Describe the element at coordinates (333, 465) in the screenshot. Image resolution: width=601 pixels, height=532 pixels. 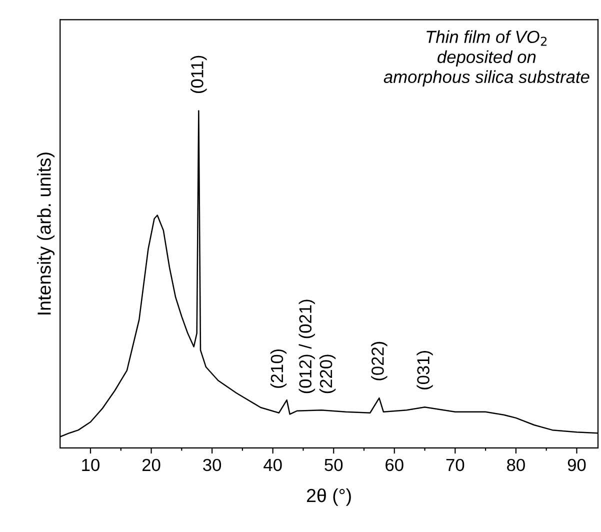
I see `x-tick-label: 50` at that location.